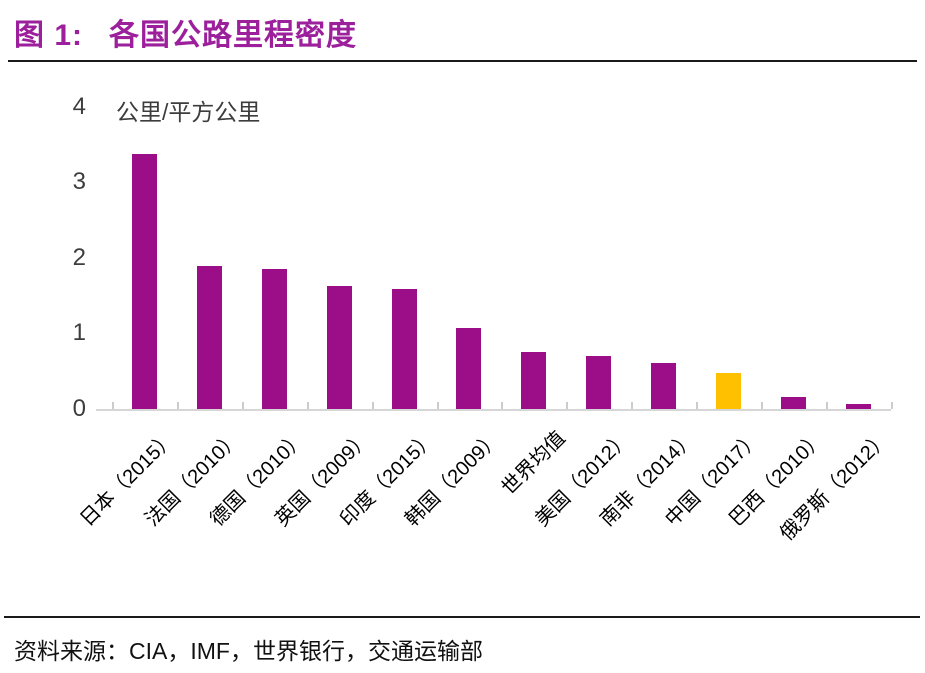 This screenshot has width=925, height=673. What do you see at coordinates (462, 617) in the screenshot?
I see `source-divider` at bounding box center [462, 617].